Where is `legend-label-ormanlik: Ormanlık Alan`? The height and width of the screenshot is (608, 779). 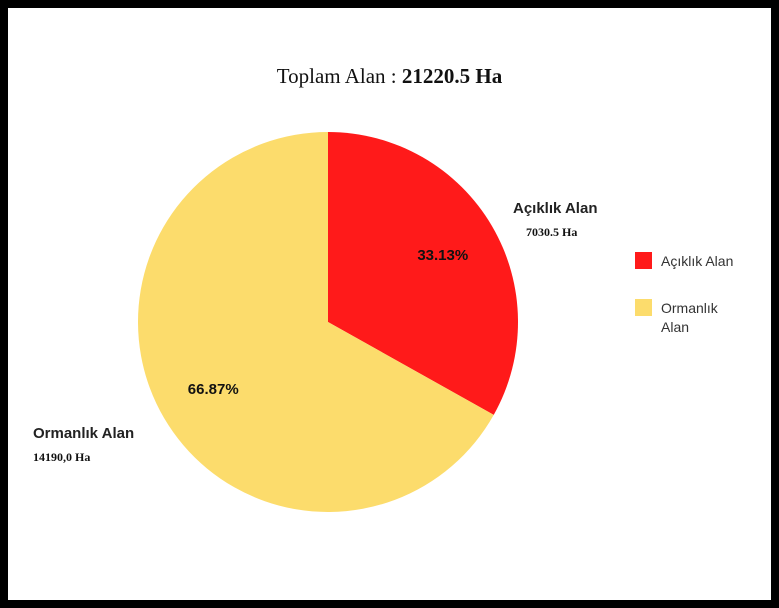
legend-label-ormanlik: Ormanlık Alan is located at coordinates (689, 317).